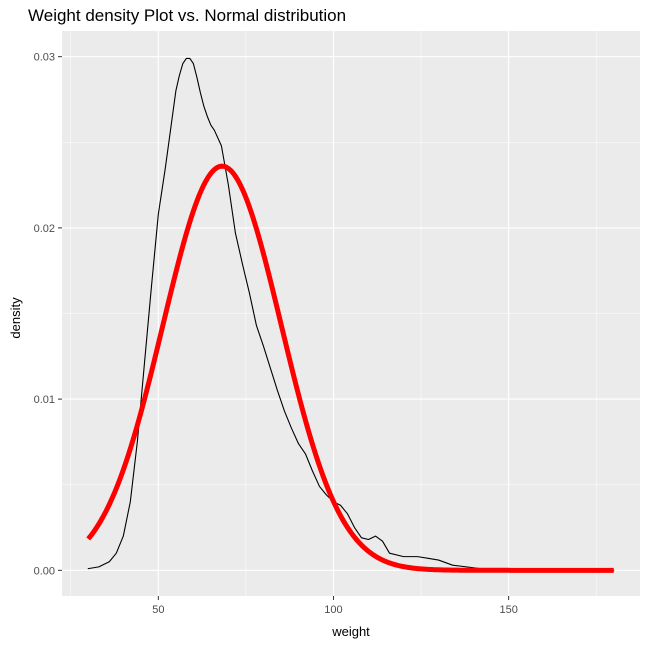 This screenshot has width=648, height=648. What do you see at coordinates (333, 610) in the screenshot?
I see `x-tick-label: 100` at bounding box center [333, 610].